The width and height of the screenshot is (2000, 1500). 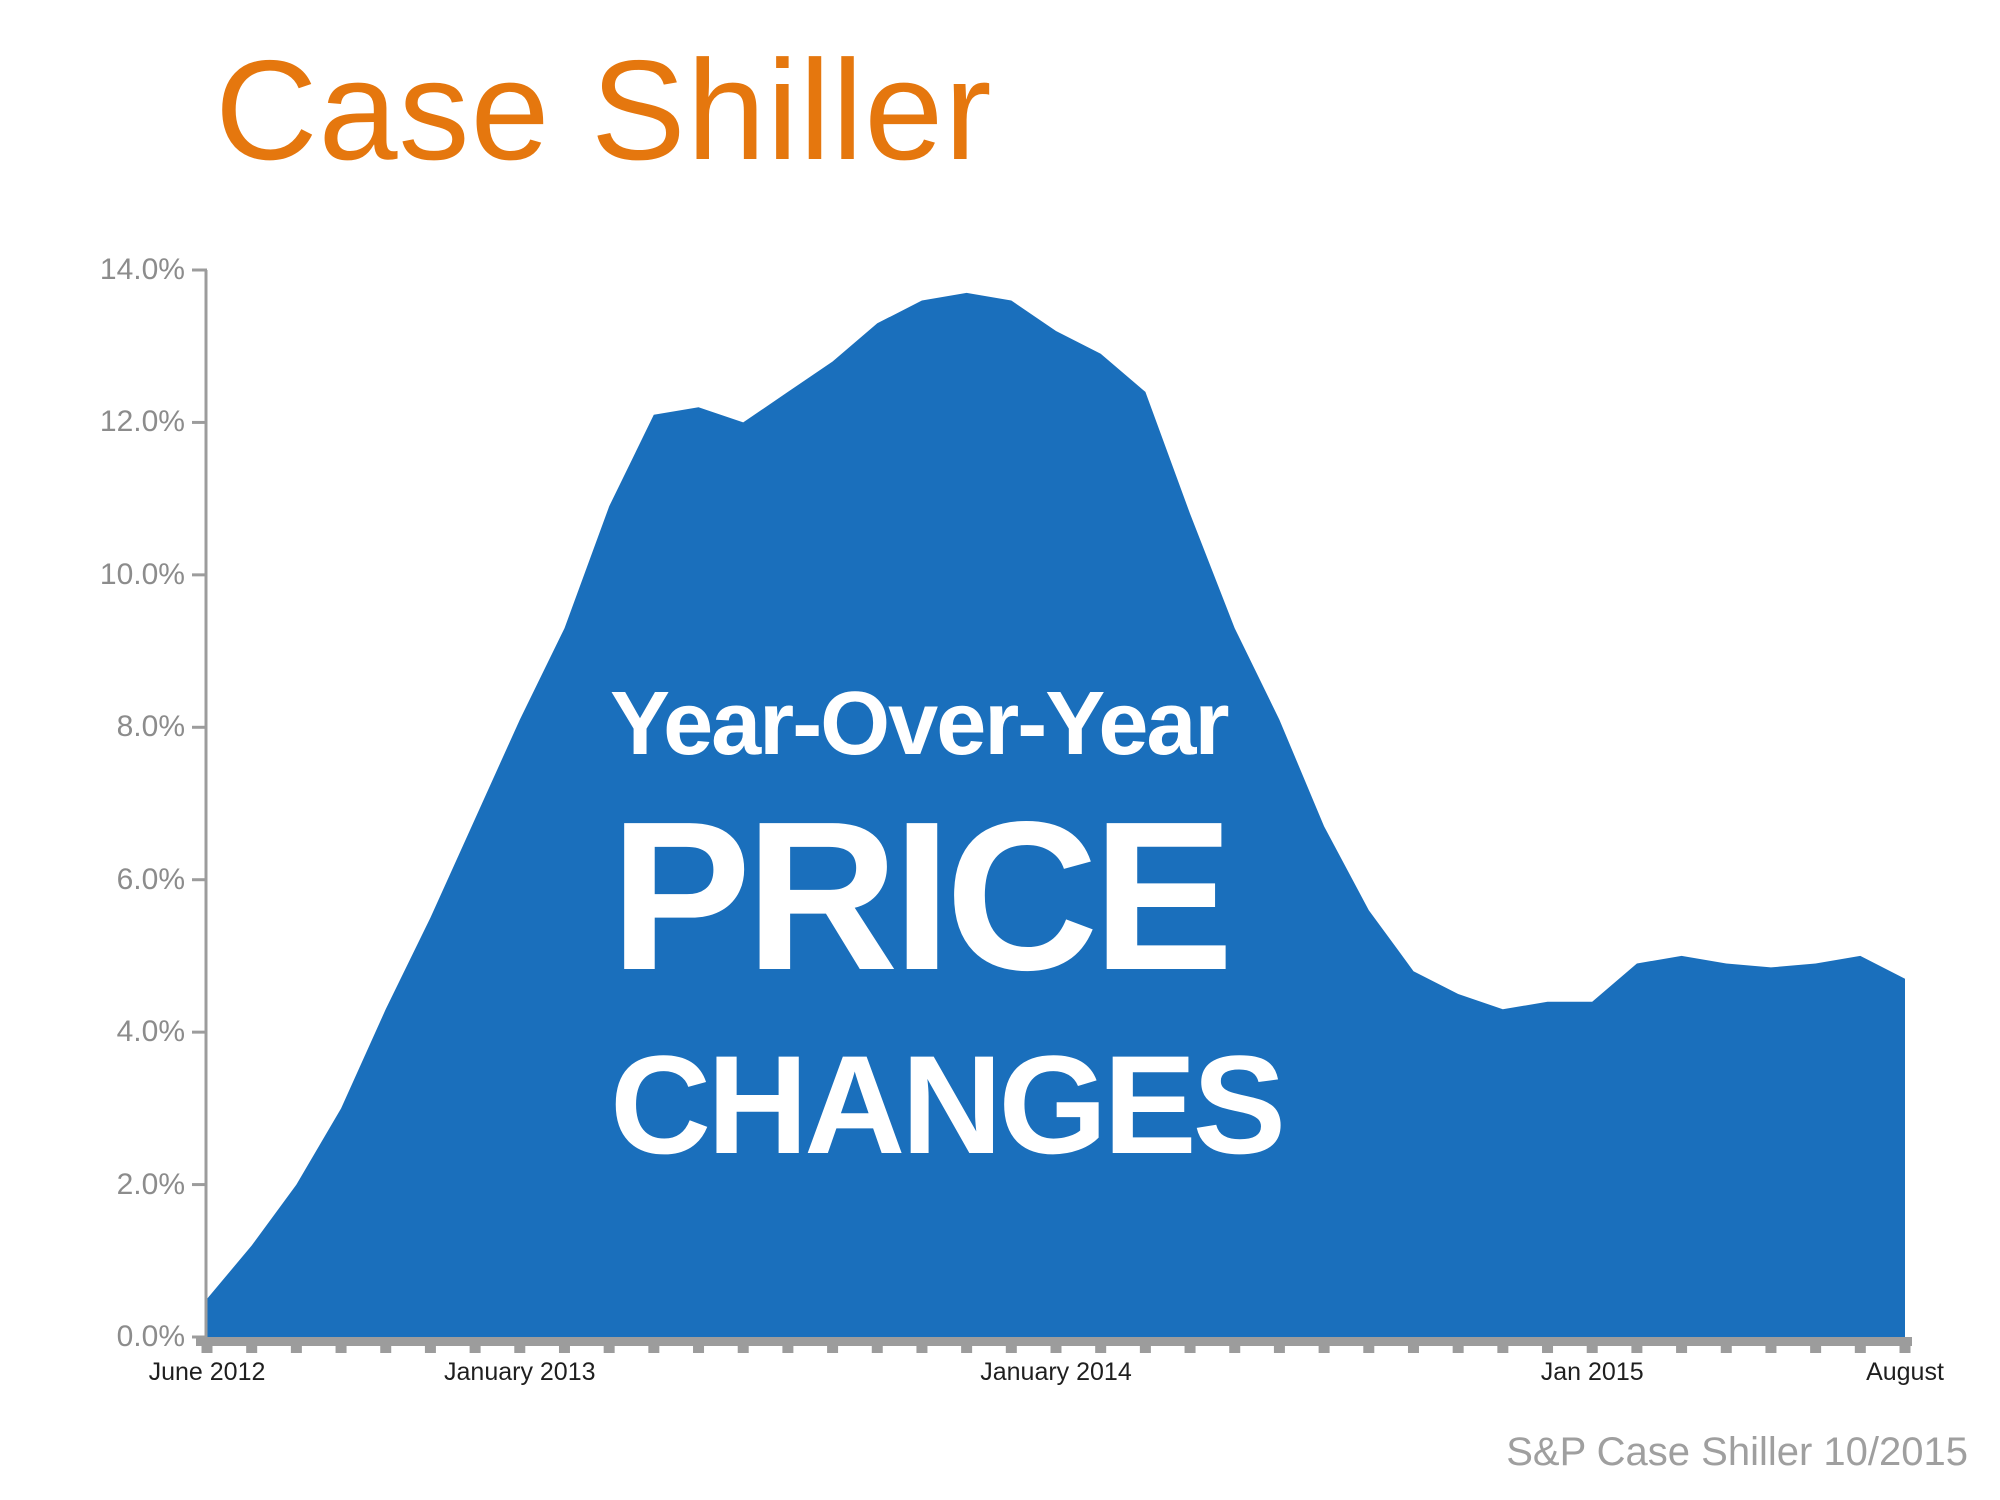 I want to click on overlay-caption-line2: PRICE, so click(x=922, y=895).